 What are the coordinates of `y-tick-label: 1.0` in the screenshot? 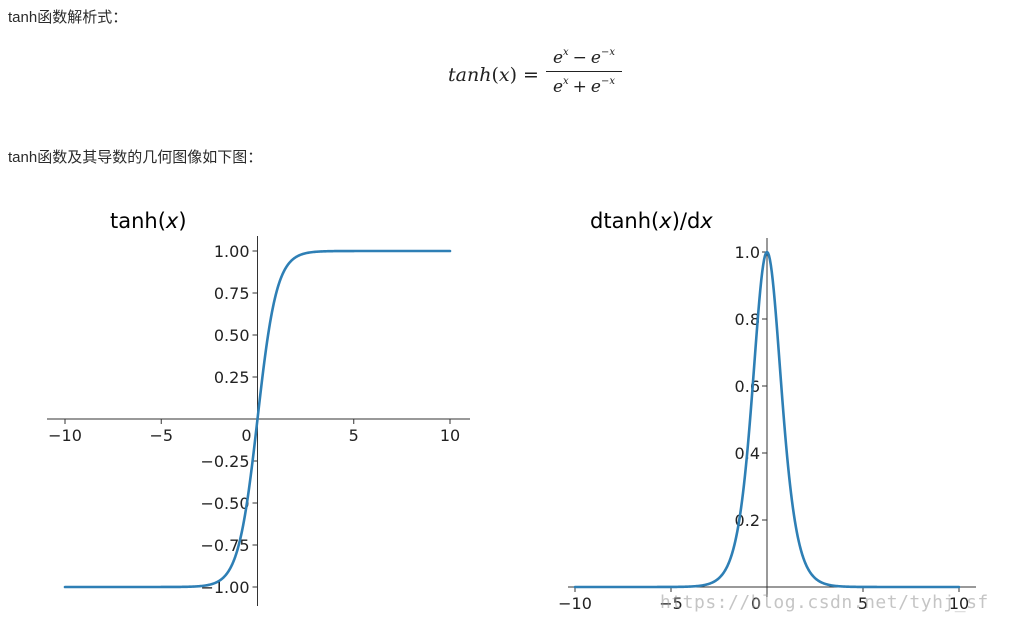 It's located at (747, 252).